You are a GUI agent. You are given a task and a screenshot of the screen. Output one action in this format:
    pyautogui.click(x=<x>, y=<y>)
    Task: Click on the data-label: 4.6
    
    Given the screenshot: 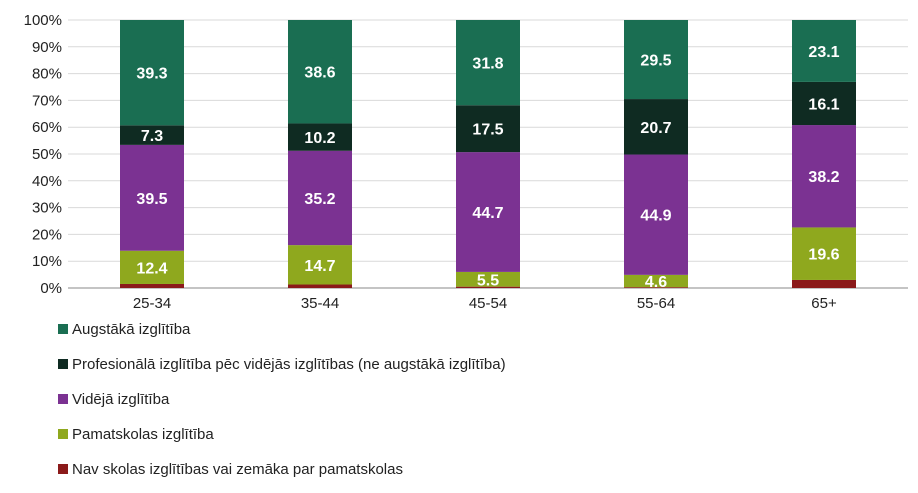 What is the action you would take?
    pyautogui.click(x=656, y=282)
    